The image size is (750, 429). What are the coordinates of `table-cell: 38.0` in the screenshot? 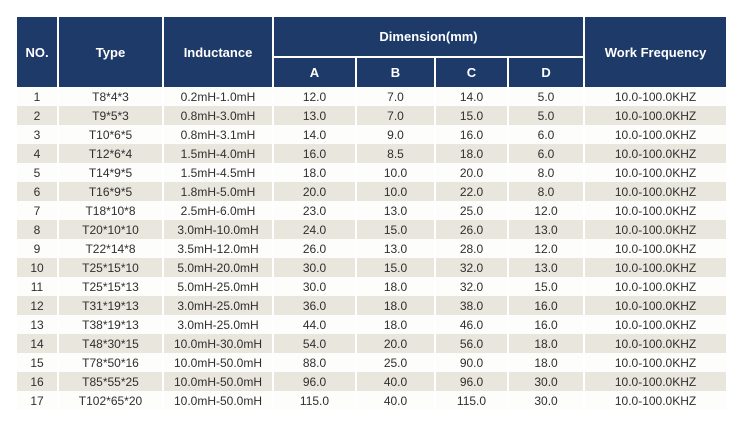 It's located at (472, 305).